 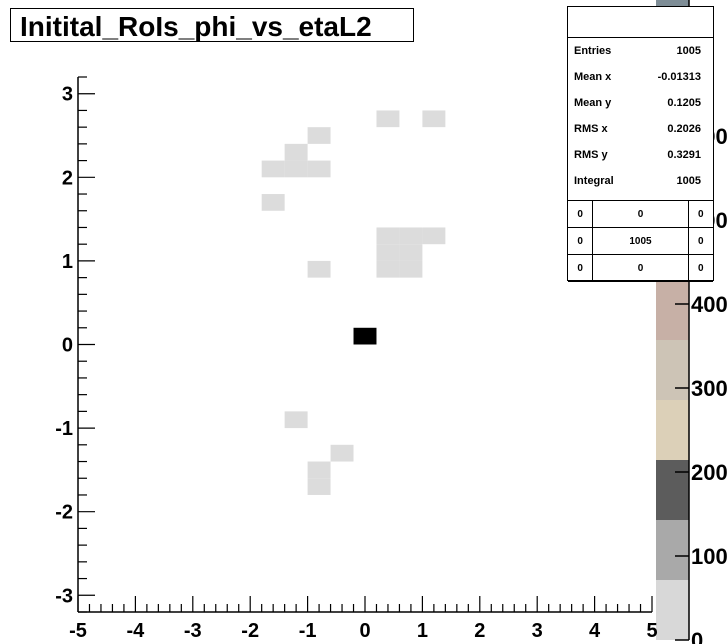 I want to click on stats-rms-y: RMS y 0.3291, so click(x=640, y=155).